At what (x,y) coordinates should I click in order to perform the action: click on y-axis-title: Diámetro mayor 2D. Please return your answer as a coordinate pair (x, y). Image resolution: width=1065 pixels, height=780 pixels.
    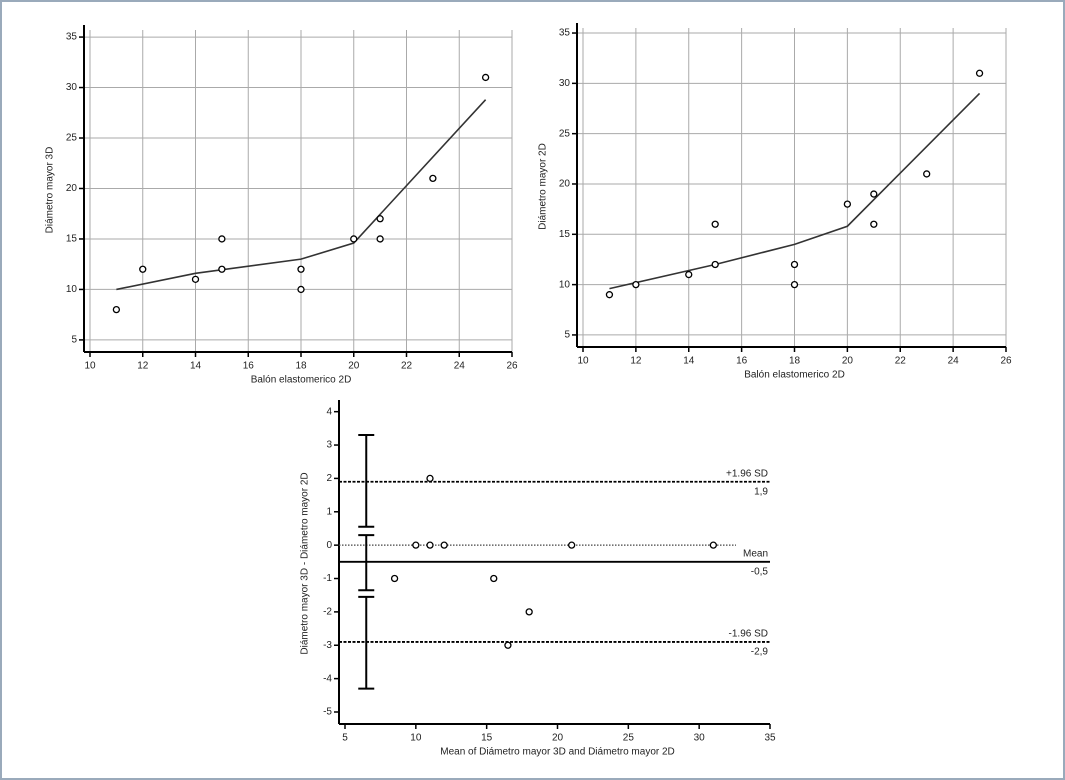
    Looking at the image, I should click on (543, 186).